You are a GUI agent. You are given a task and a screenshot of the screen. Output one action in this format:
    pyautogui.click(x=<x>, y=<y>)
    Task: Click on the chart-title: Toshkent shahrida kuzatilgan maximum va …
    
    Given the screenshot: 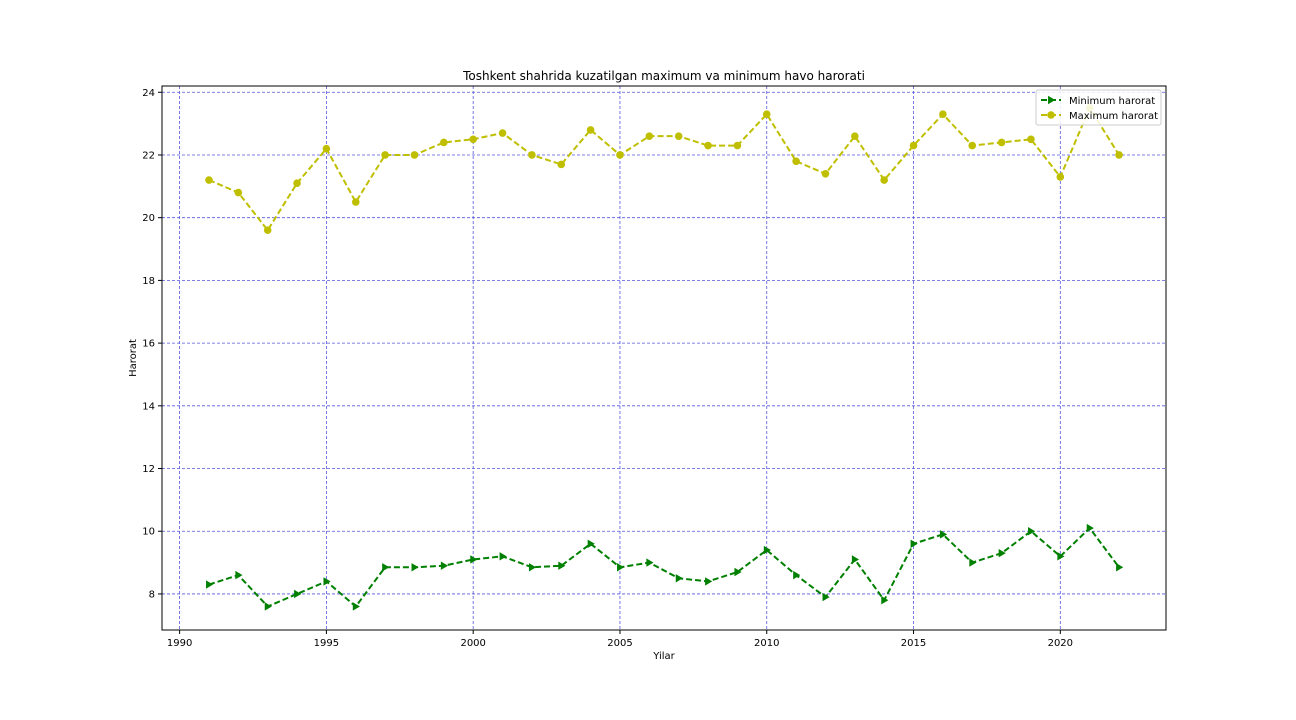 What is the action you would take?
    pyautogui.click(x=663, y=76)
    